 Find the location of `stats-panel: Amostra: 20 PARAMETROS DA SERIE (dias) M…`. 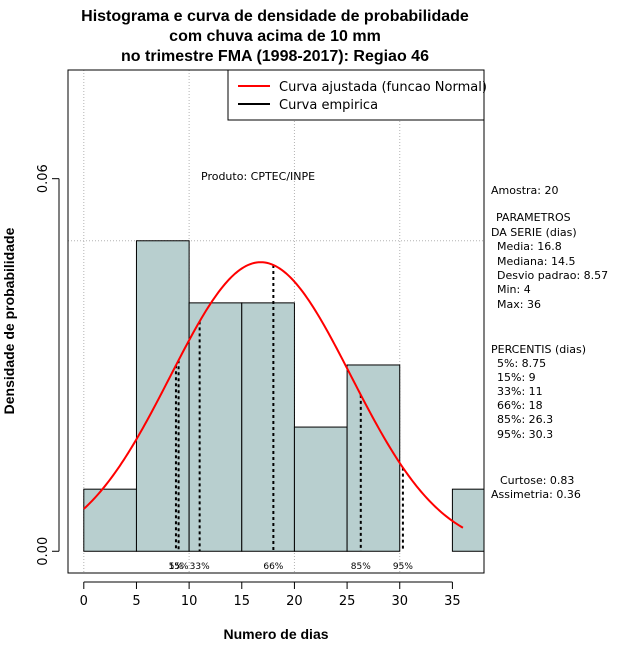

stats-panel: Amostra: 20 PARAMETROS DA SERIE (dias) M… is located at coordinates (549, 342).